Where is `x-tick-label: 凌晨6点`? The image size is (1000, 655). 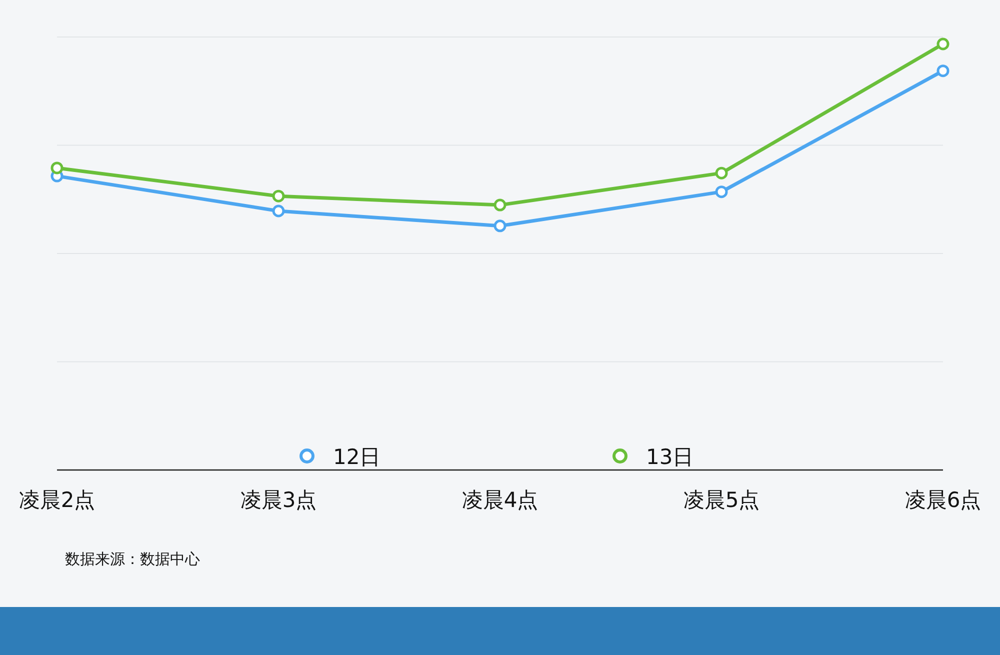 x-tick-label: 凌晨6点 is located at coordinates (943, 500).